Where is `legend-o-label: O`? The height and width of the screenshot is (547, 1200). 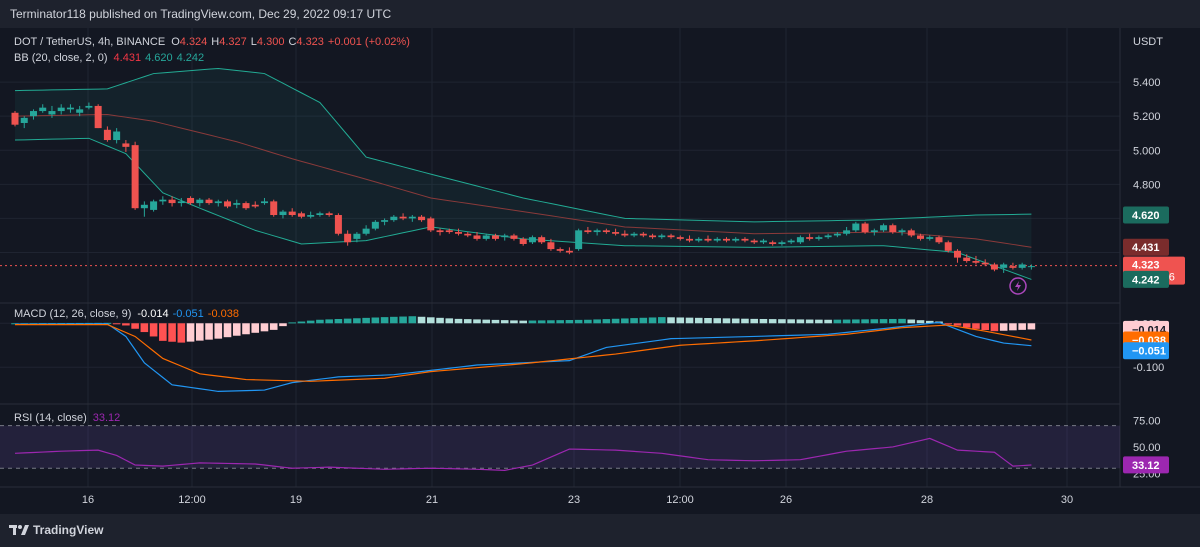 legend-o-label: O is located at coordinates (175, 42).